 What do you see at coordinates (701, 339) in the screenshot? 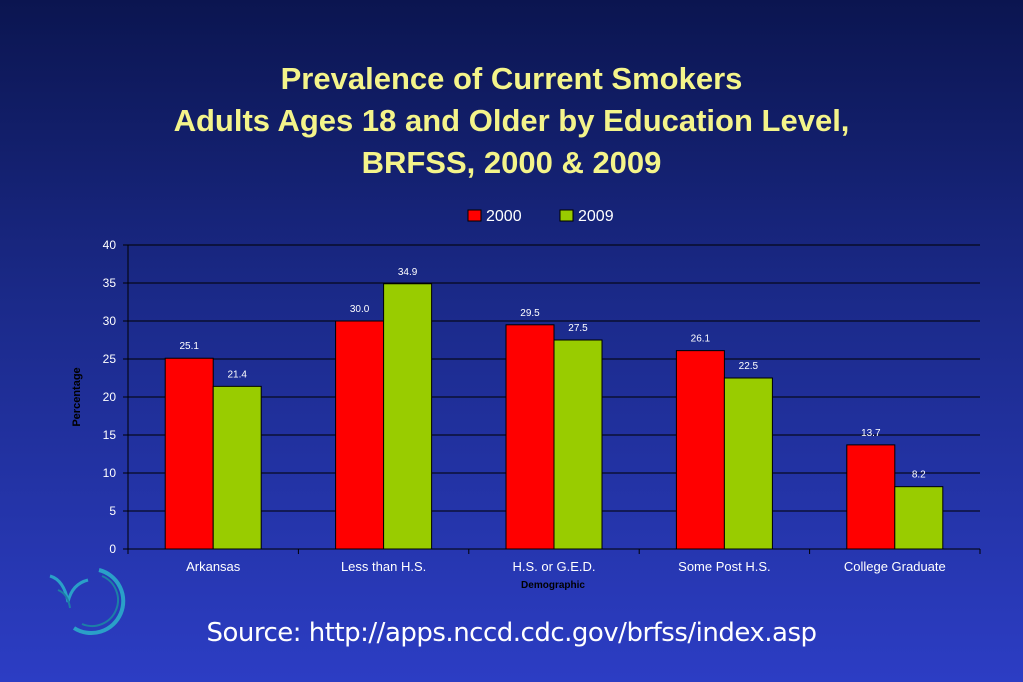
I see `data-label: 26.1` at bounding box center [701, 339].